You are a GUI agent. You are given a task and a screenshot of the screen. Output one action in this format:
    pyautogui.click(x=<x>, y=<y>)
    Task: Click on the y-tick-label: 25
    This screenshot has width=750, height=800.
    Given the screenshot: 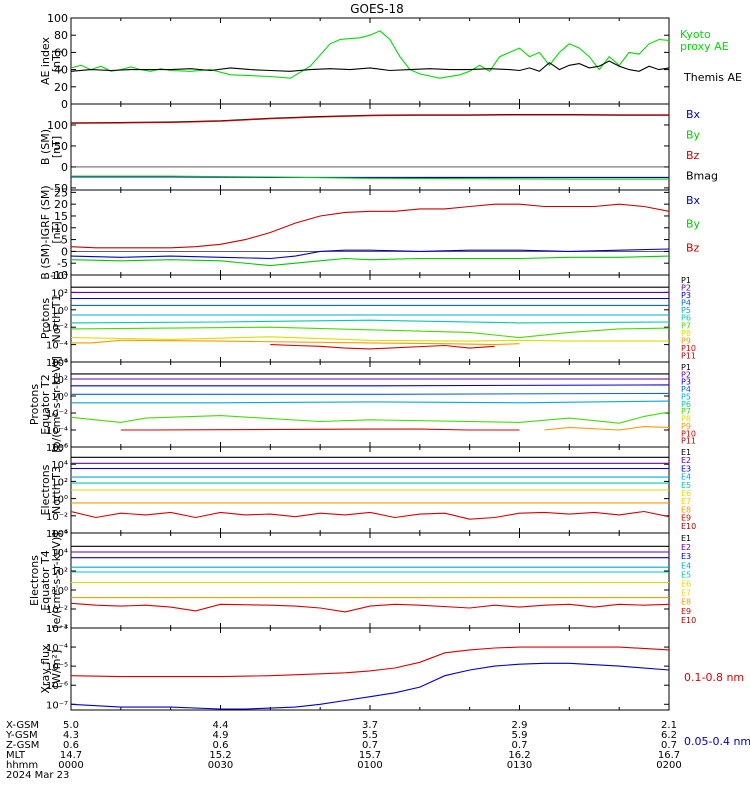 What is the action you would take?
    pyautogui.click(x=61, y=192)
    